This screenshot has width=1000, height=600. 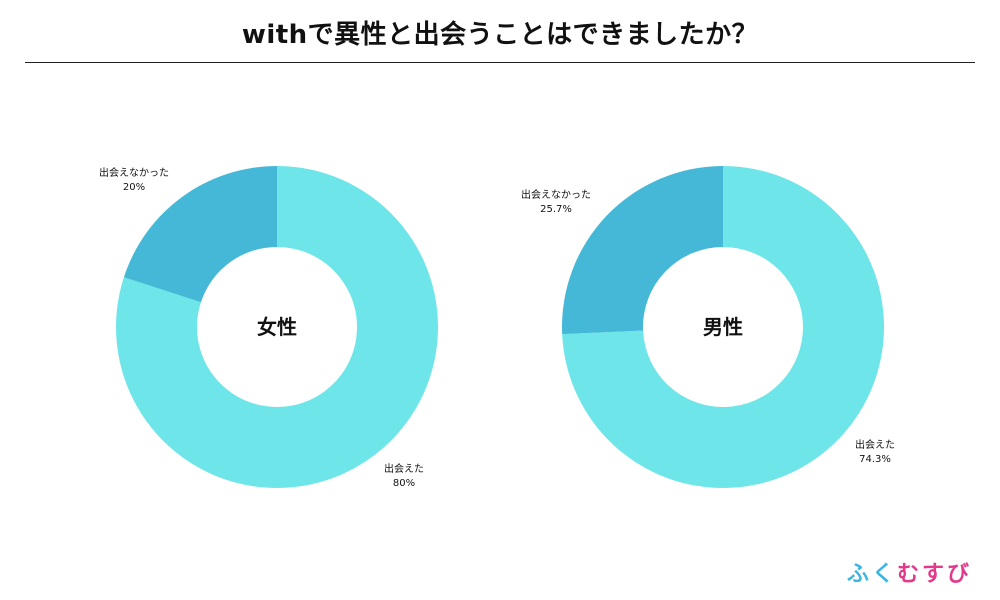 I want to click on logo-char: び, so click(x=959, y=574).